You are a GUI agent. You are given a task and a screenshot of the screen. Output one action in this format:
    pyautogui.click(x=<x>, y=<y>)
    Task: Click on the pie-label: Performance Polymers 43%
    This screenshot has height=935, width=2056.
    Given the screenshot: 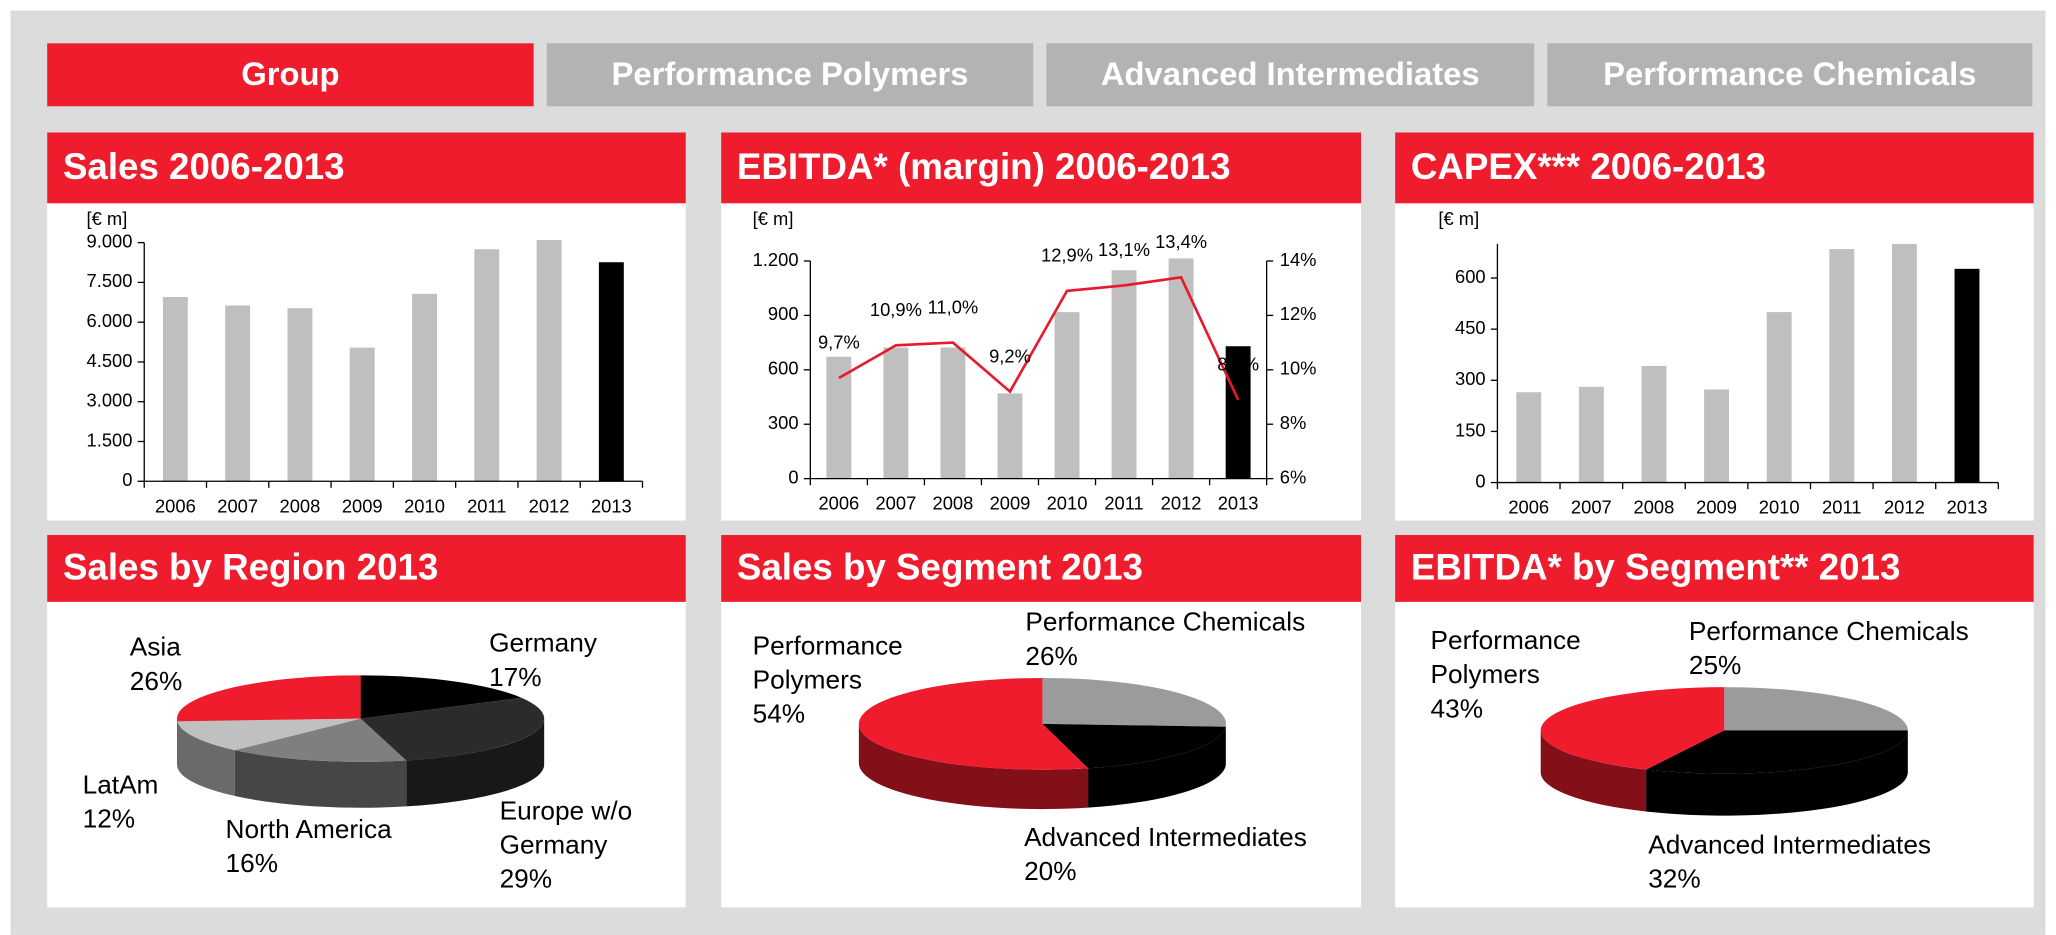 What is the action you would take?
    pyautogui.click(x=1505, y=675)
    